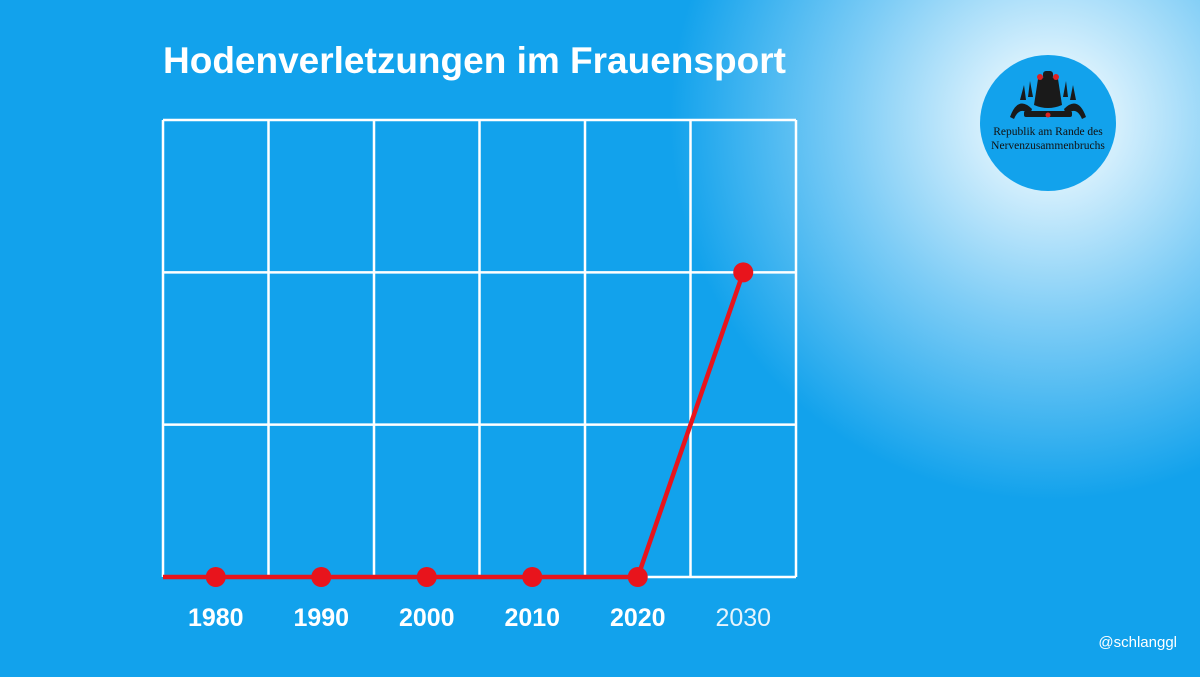  I want to click on x-tick-label: 2030, so click(743, 618).